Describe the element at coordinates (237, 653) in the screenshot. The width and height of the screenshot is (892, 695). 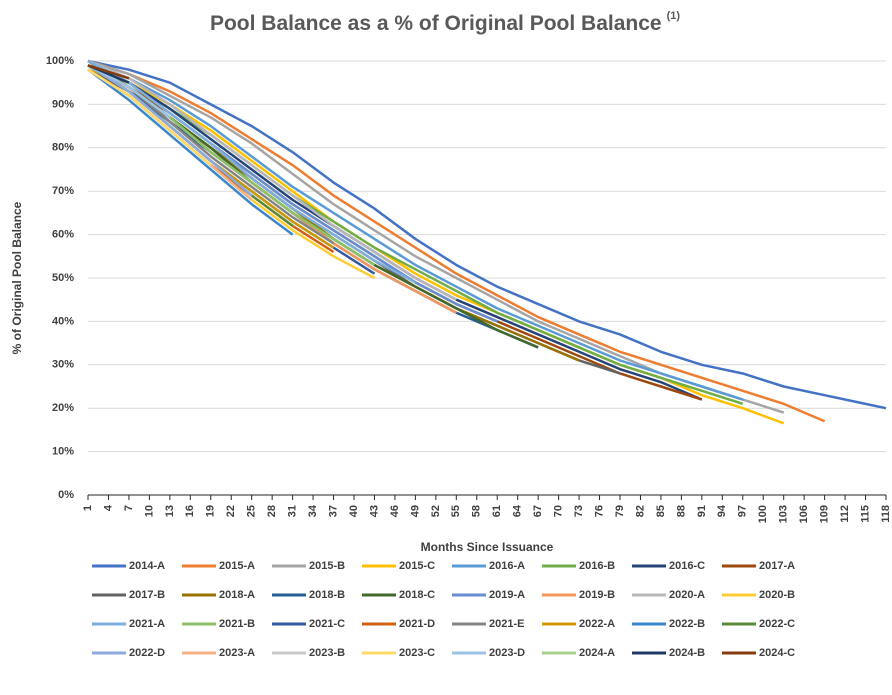
I see `legend-label: 2023-A` at that location.